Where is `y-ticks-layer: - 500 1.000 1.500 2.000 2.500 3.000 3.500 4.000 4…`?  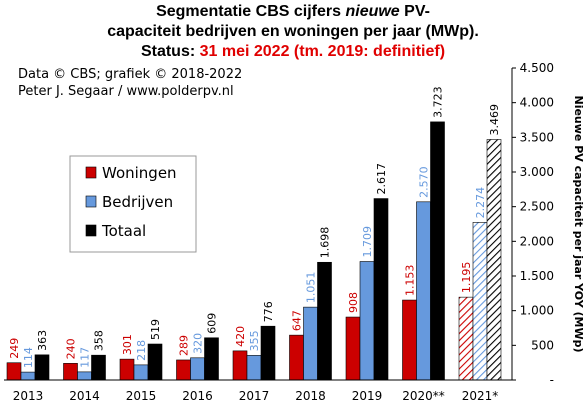 y-ticks-layer: - 500 1.000 1.500 2.000 2.500 3.000 3.500 4.000 4… is located at coordinates (533, 224).